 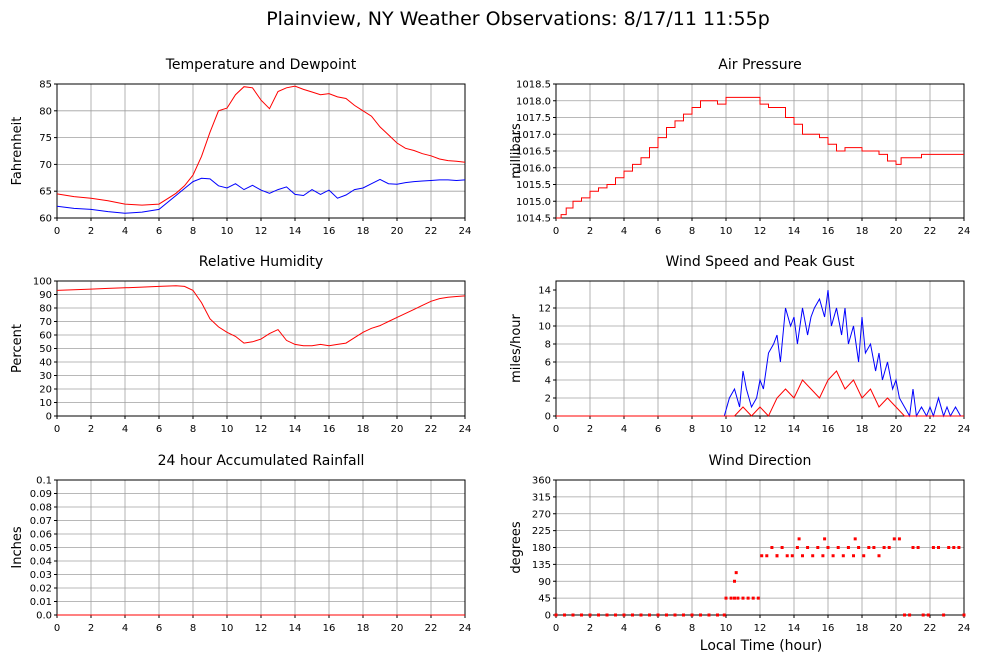 I want to click on winddir-xtick-label: 16, so click(x=828, y=628).